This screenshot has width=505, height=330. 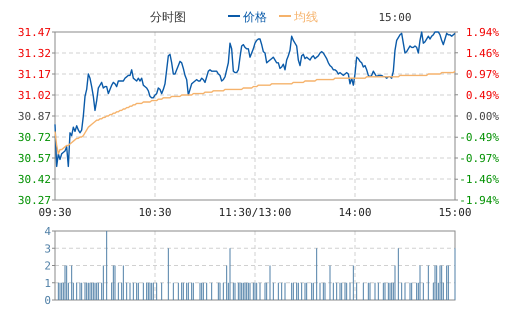 I want to click on legend-label: 均线, so click(x=305, y=17).